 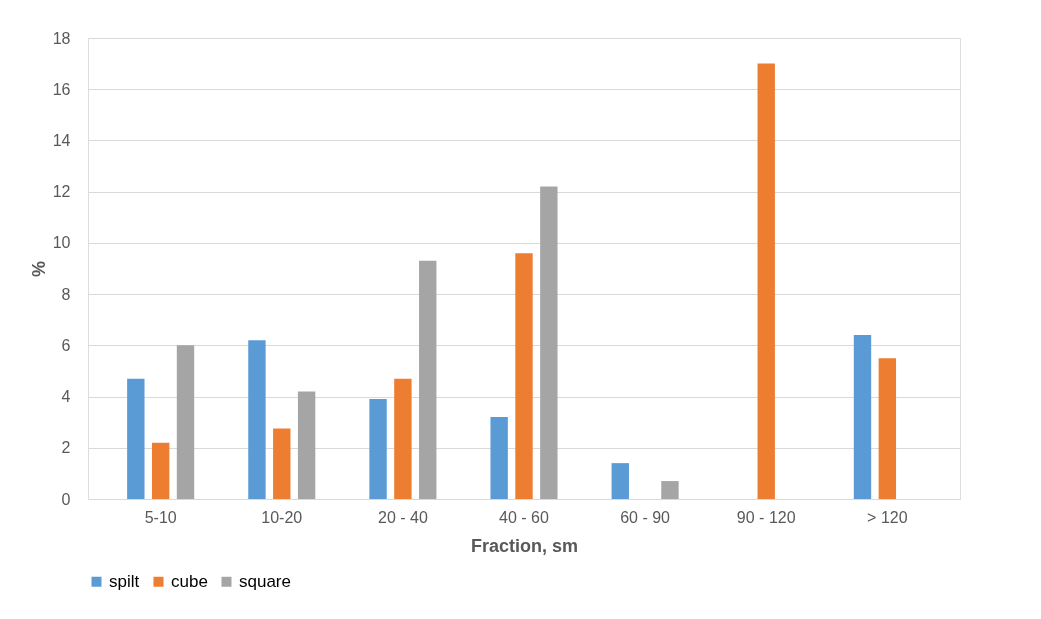 What do you see at coordinates (189, 581) in the screenshot?
I see `legend-label: cube` at bounding box center [189, 581].